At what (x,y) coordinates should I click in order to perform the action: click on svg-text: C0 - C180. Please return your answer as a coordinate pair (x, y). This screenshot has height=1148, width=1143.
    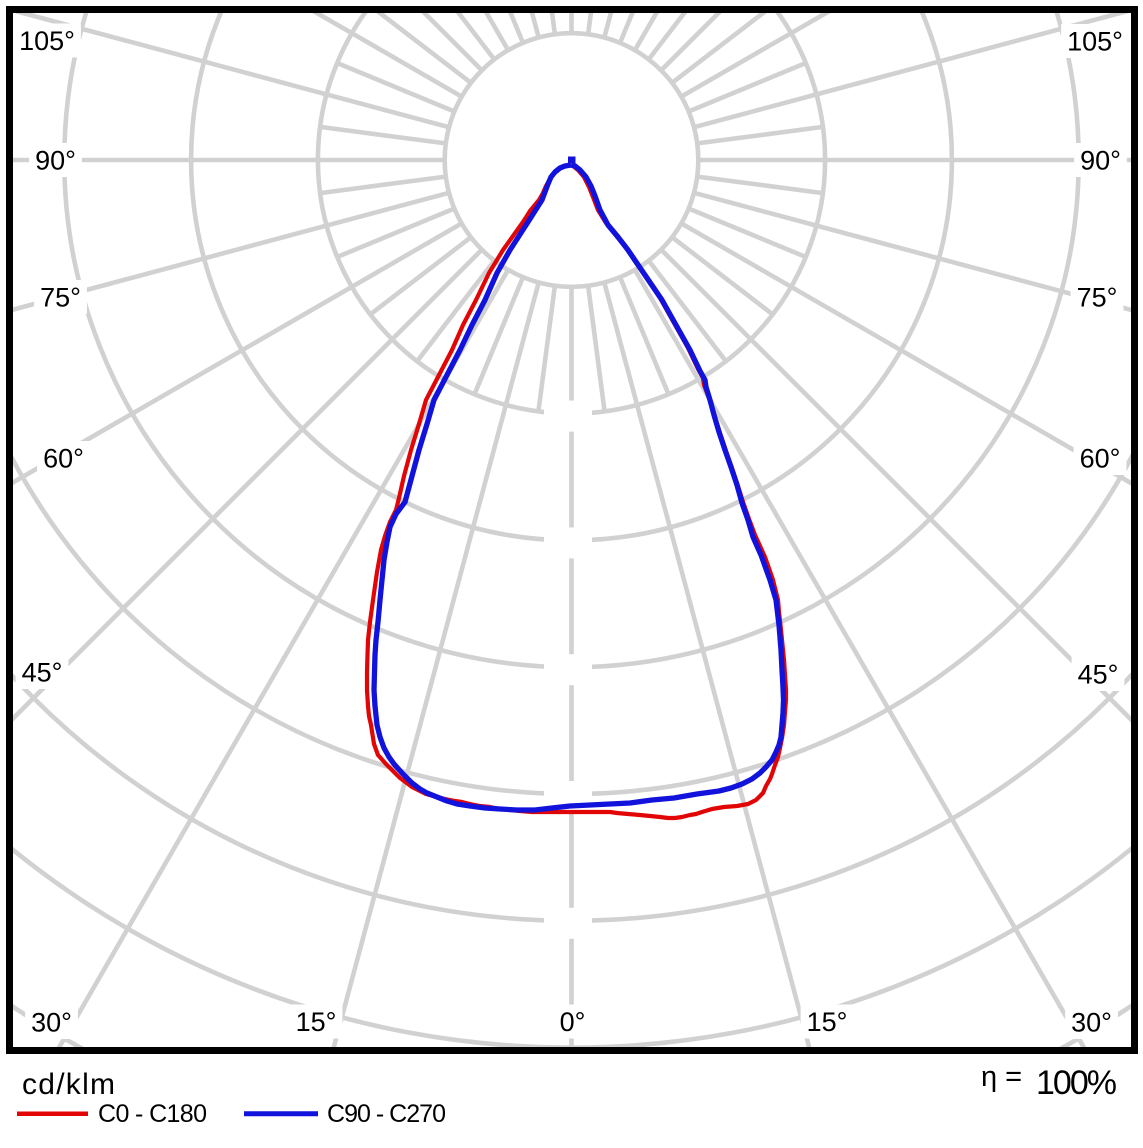
    Looking at the image, I should click on (152, 1114).